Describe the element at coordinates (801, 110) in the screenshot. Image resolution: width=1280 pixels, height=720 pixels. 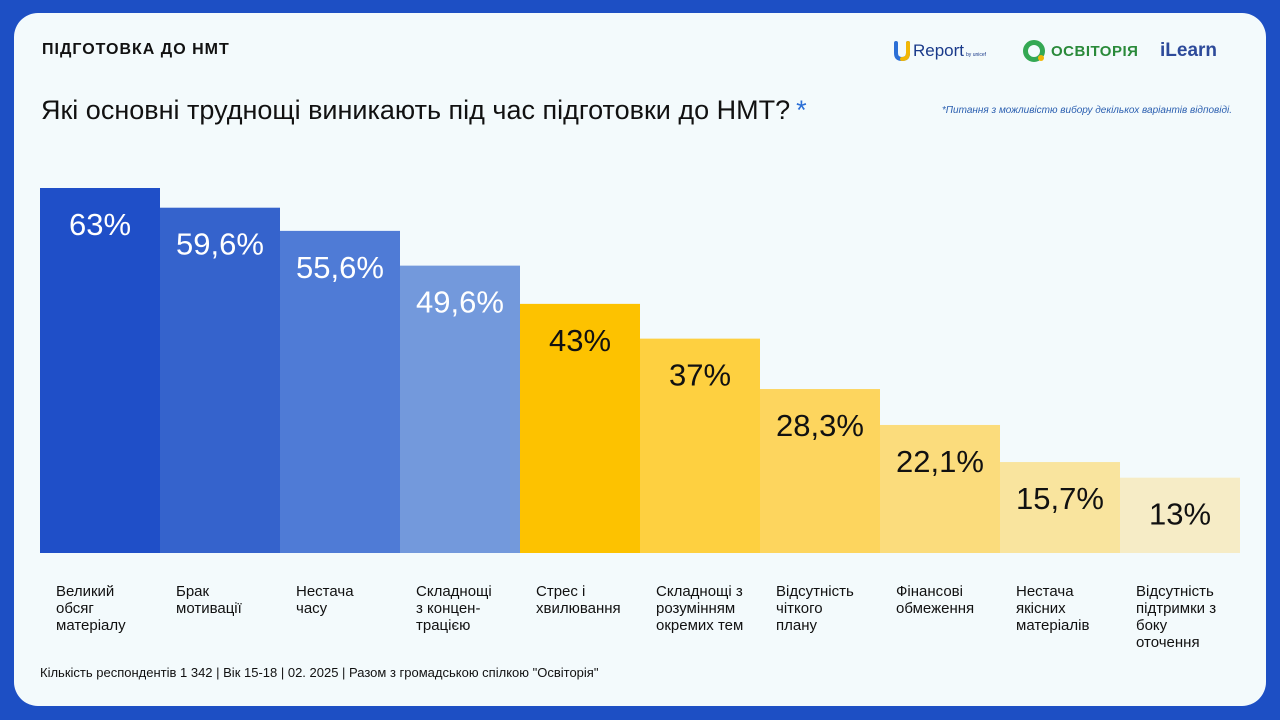
I see `title-asterisk: *` at that location.